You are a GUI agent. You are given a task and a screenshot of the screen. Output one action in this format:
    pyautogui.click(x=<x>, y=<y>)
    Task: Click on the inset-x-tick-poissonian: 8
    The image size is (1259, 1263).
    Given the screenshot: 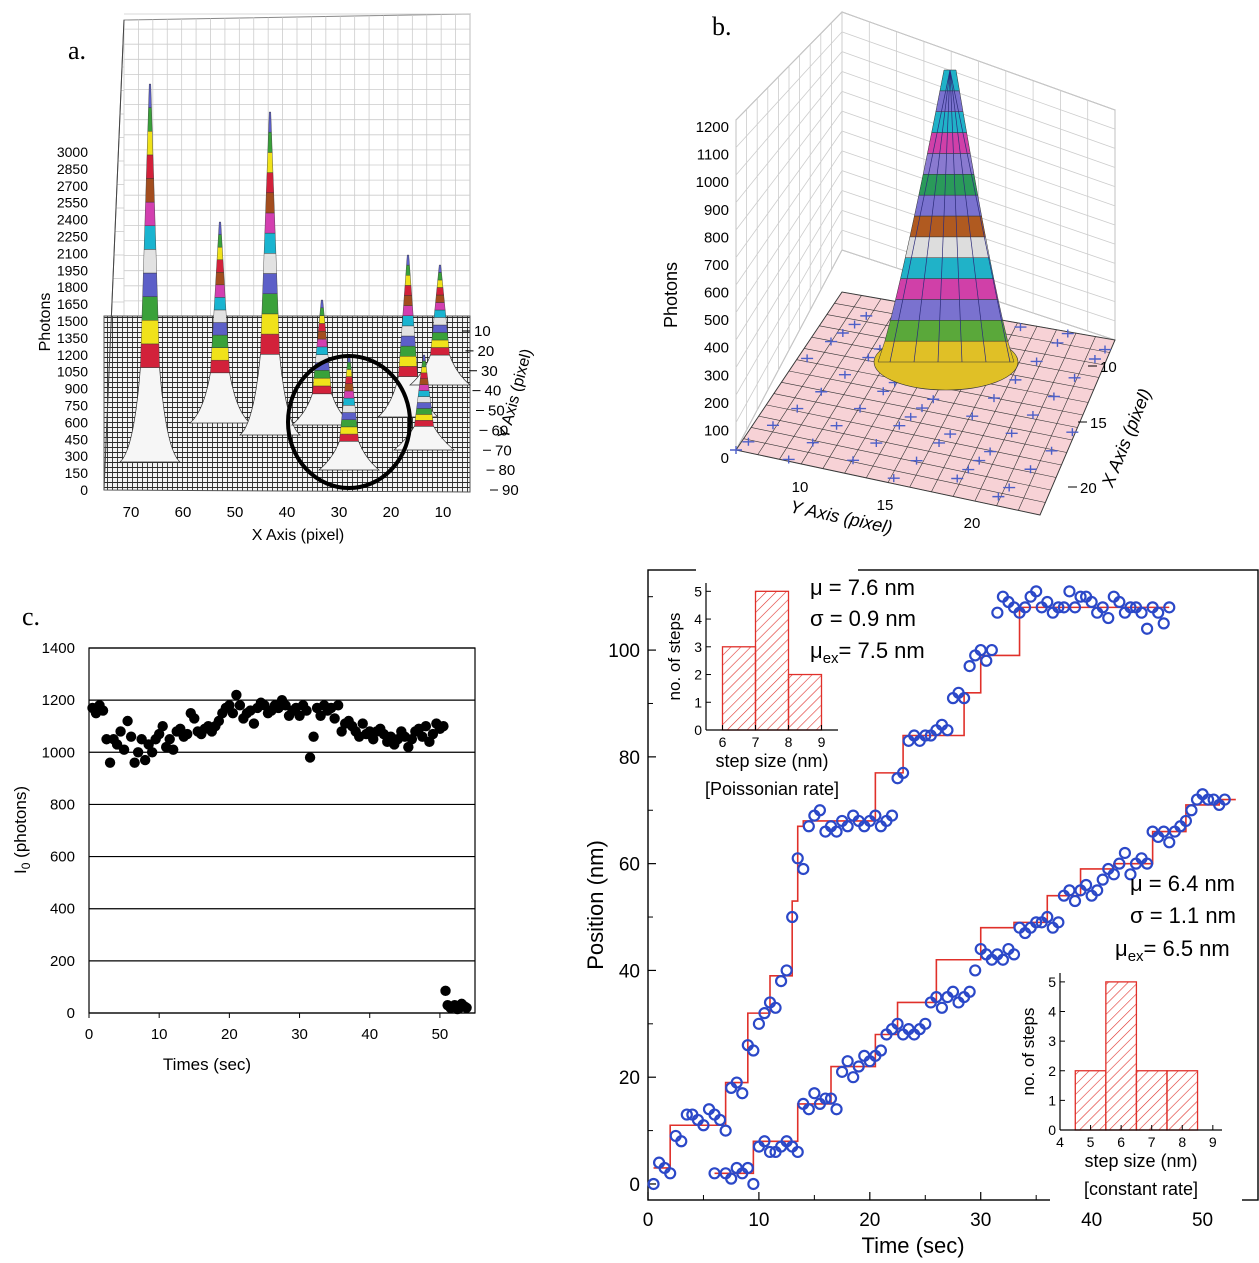 What is the action you would take?
    pyautogui.click(x=789, y=742)
    